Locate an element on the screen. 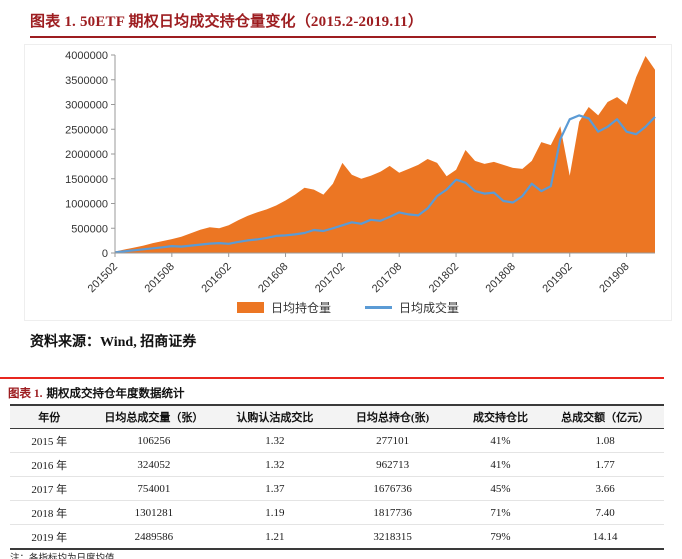  svg-text: 1500000 is located at coordinates (86, 180).